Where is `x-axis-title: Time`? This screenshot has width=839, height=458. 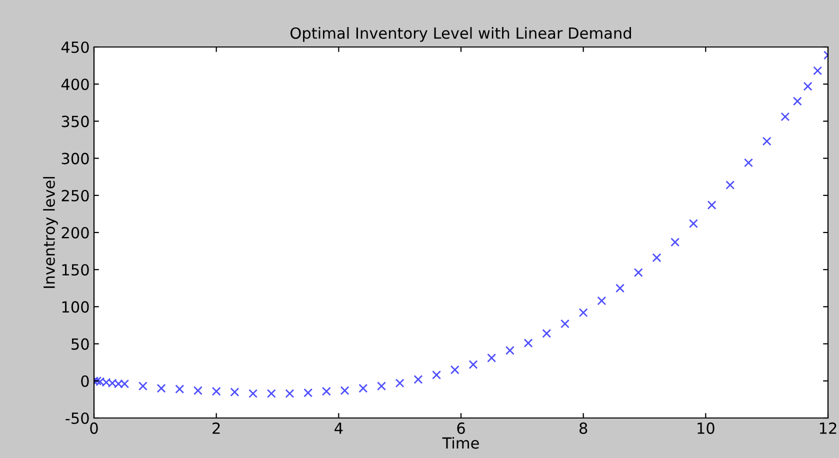
x-axis-title: Time is located at coordinates (460, 442).